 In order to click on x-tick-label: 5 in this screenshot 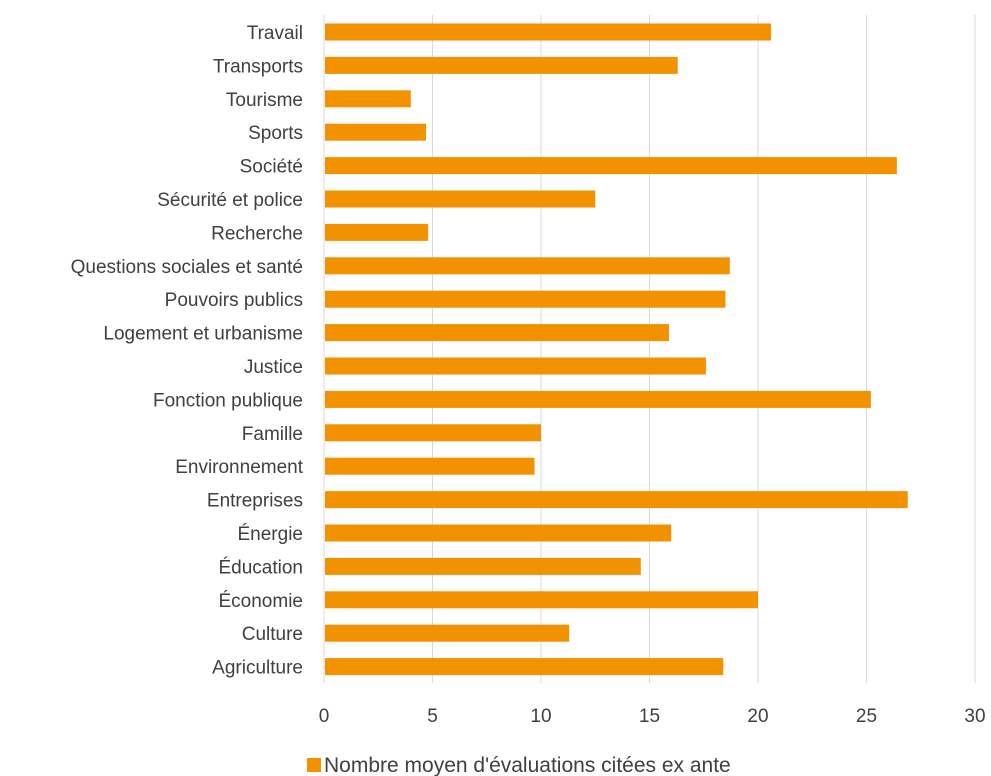, I will do `click(432, 716)`.